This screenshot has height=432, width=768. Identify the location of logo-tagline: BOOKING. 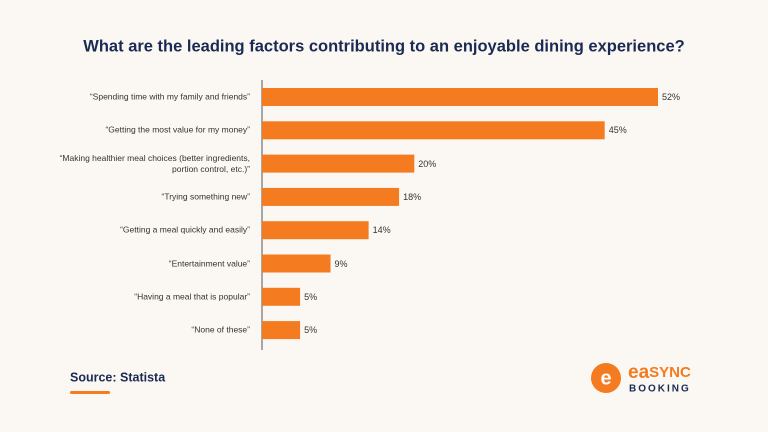
(660, 389).